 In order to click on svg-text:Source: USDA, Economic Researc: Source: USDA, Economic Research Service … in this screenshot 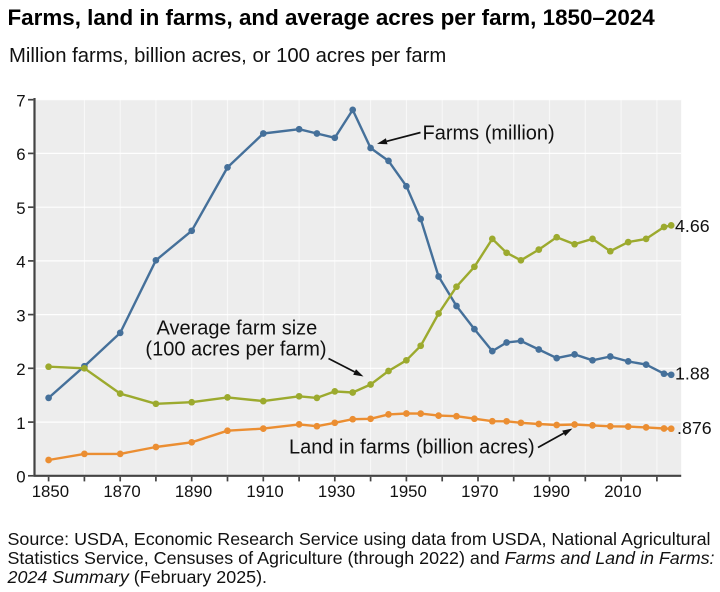, I will do `click(359, 539)`.